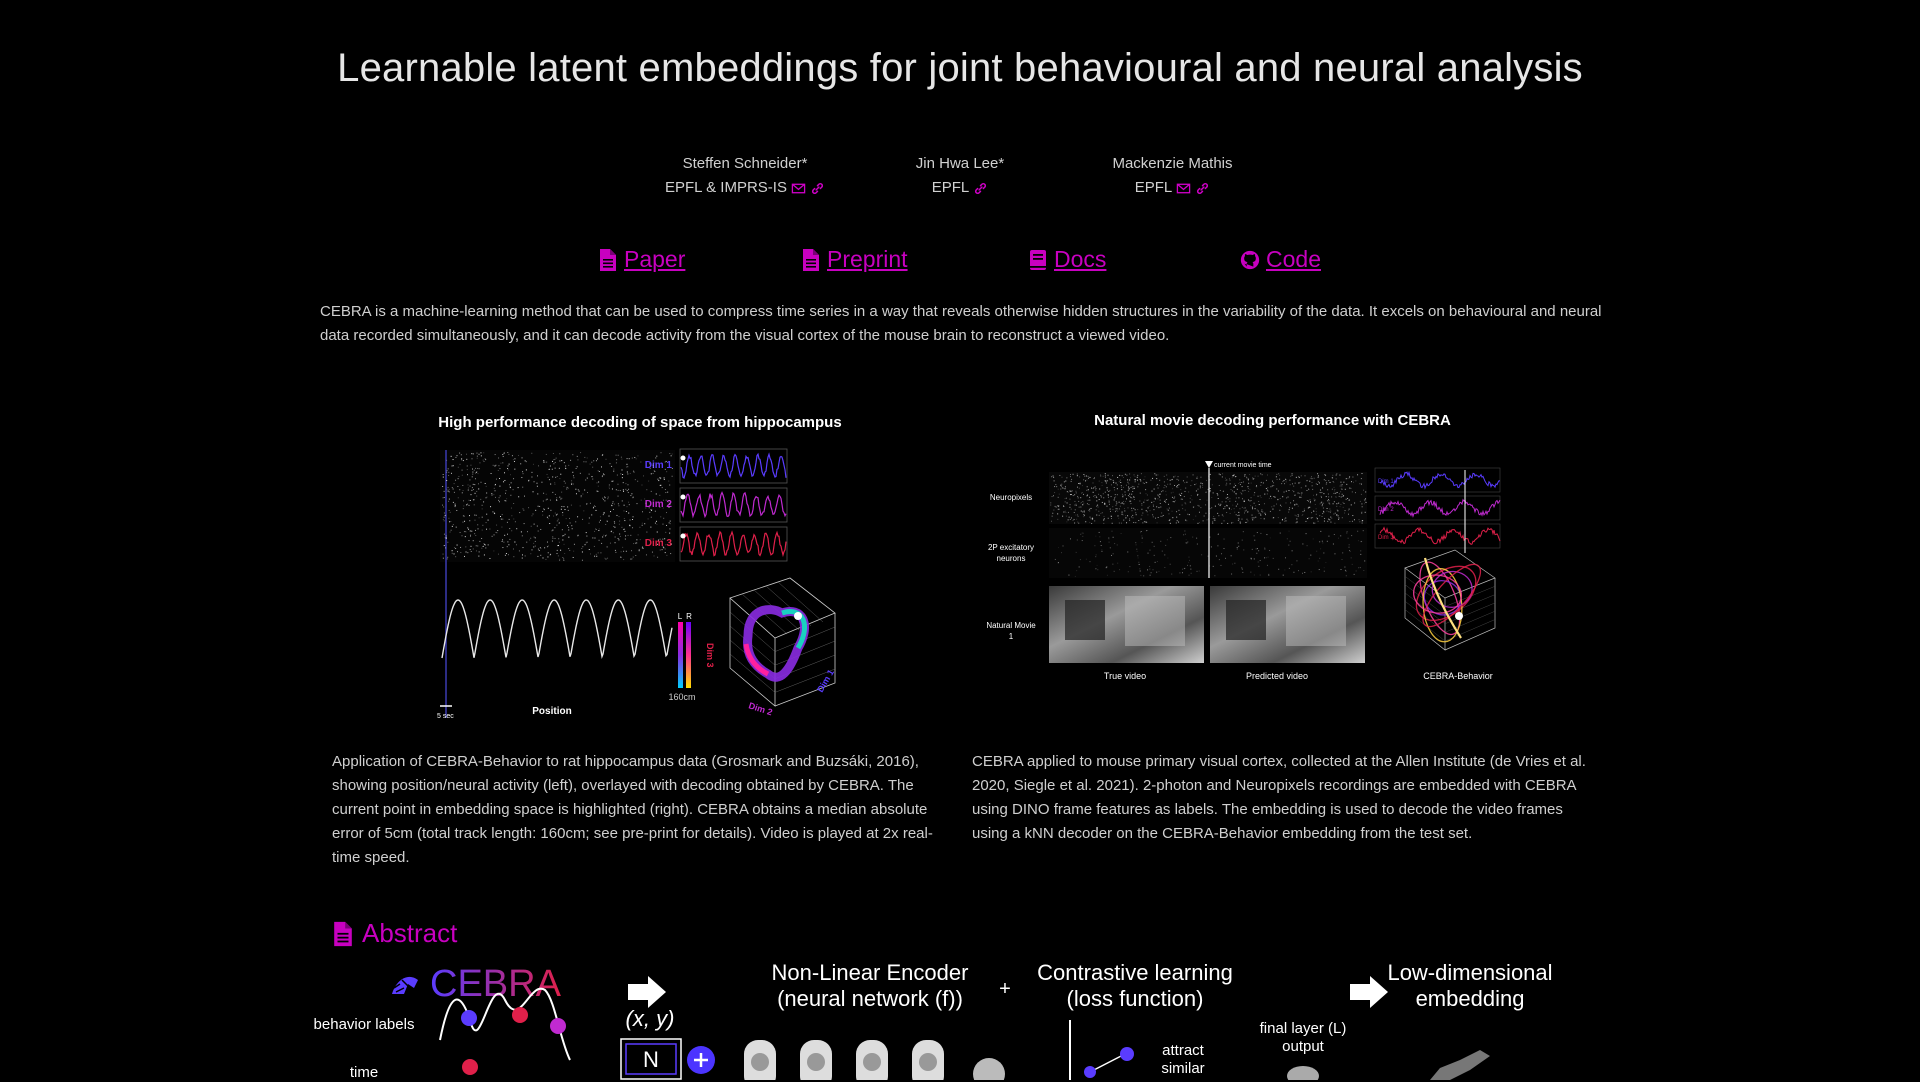 Image resolution: width=1920 pixels, height=1082 pixels. Describe the element at coordinates (1277, 676) in the screenshot. I see `predicted-video-label: Predicted video` at that location.